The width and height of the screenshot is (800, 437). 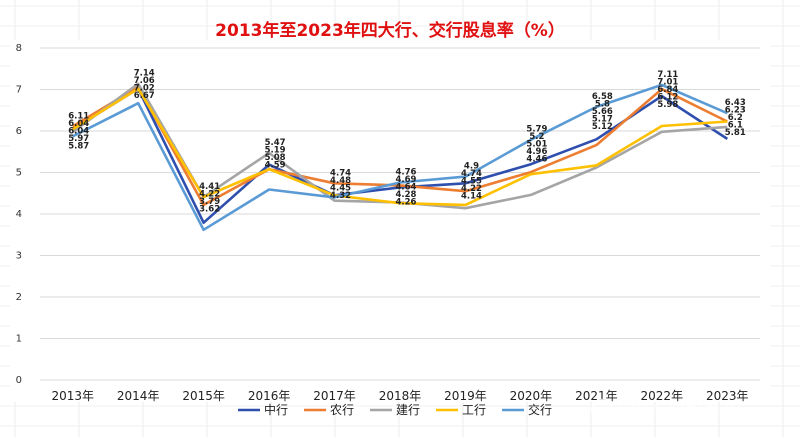 I want to click on x-tick-label: 2021年, so click(x=596, y=396).